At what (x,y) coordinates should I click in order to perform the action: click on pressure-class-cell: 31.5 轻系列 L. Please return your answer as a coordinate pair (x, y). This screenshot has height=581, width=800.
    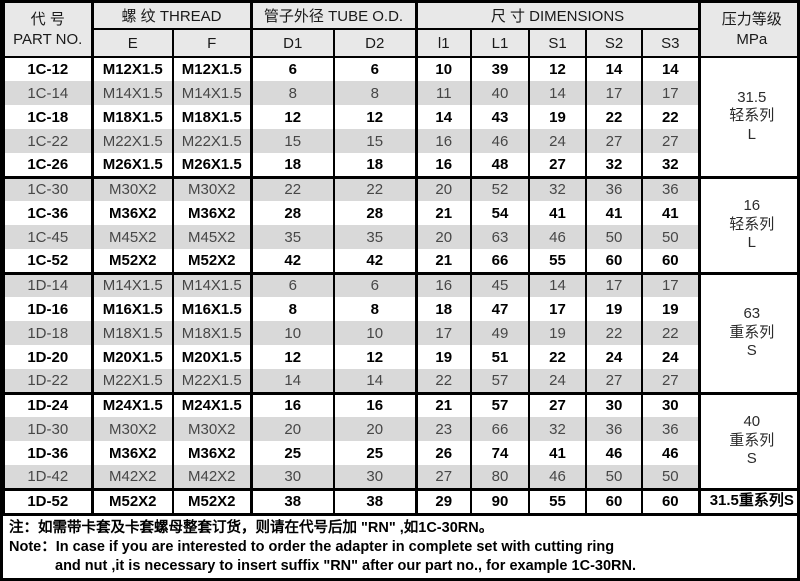
    Looking at the image, I should click on (747, 117).